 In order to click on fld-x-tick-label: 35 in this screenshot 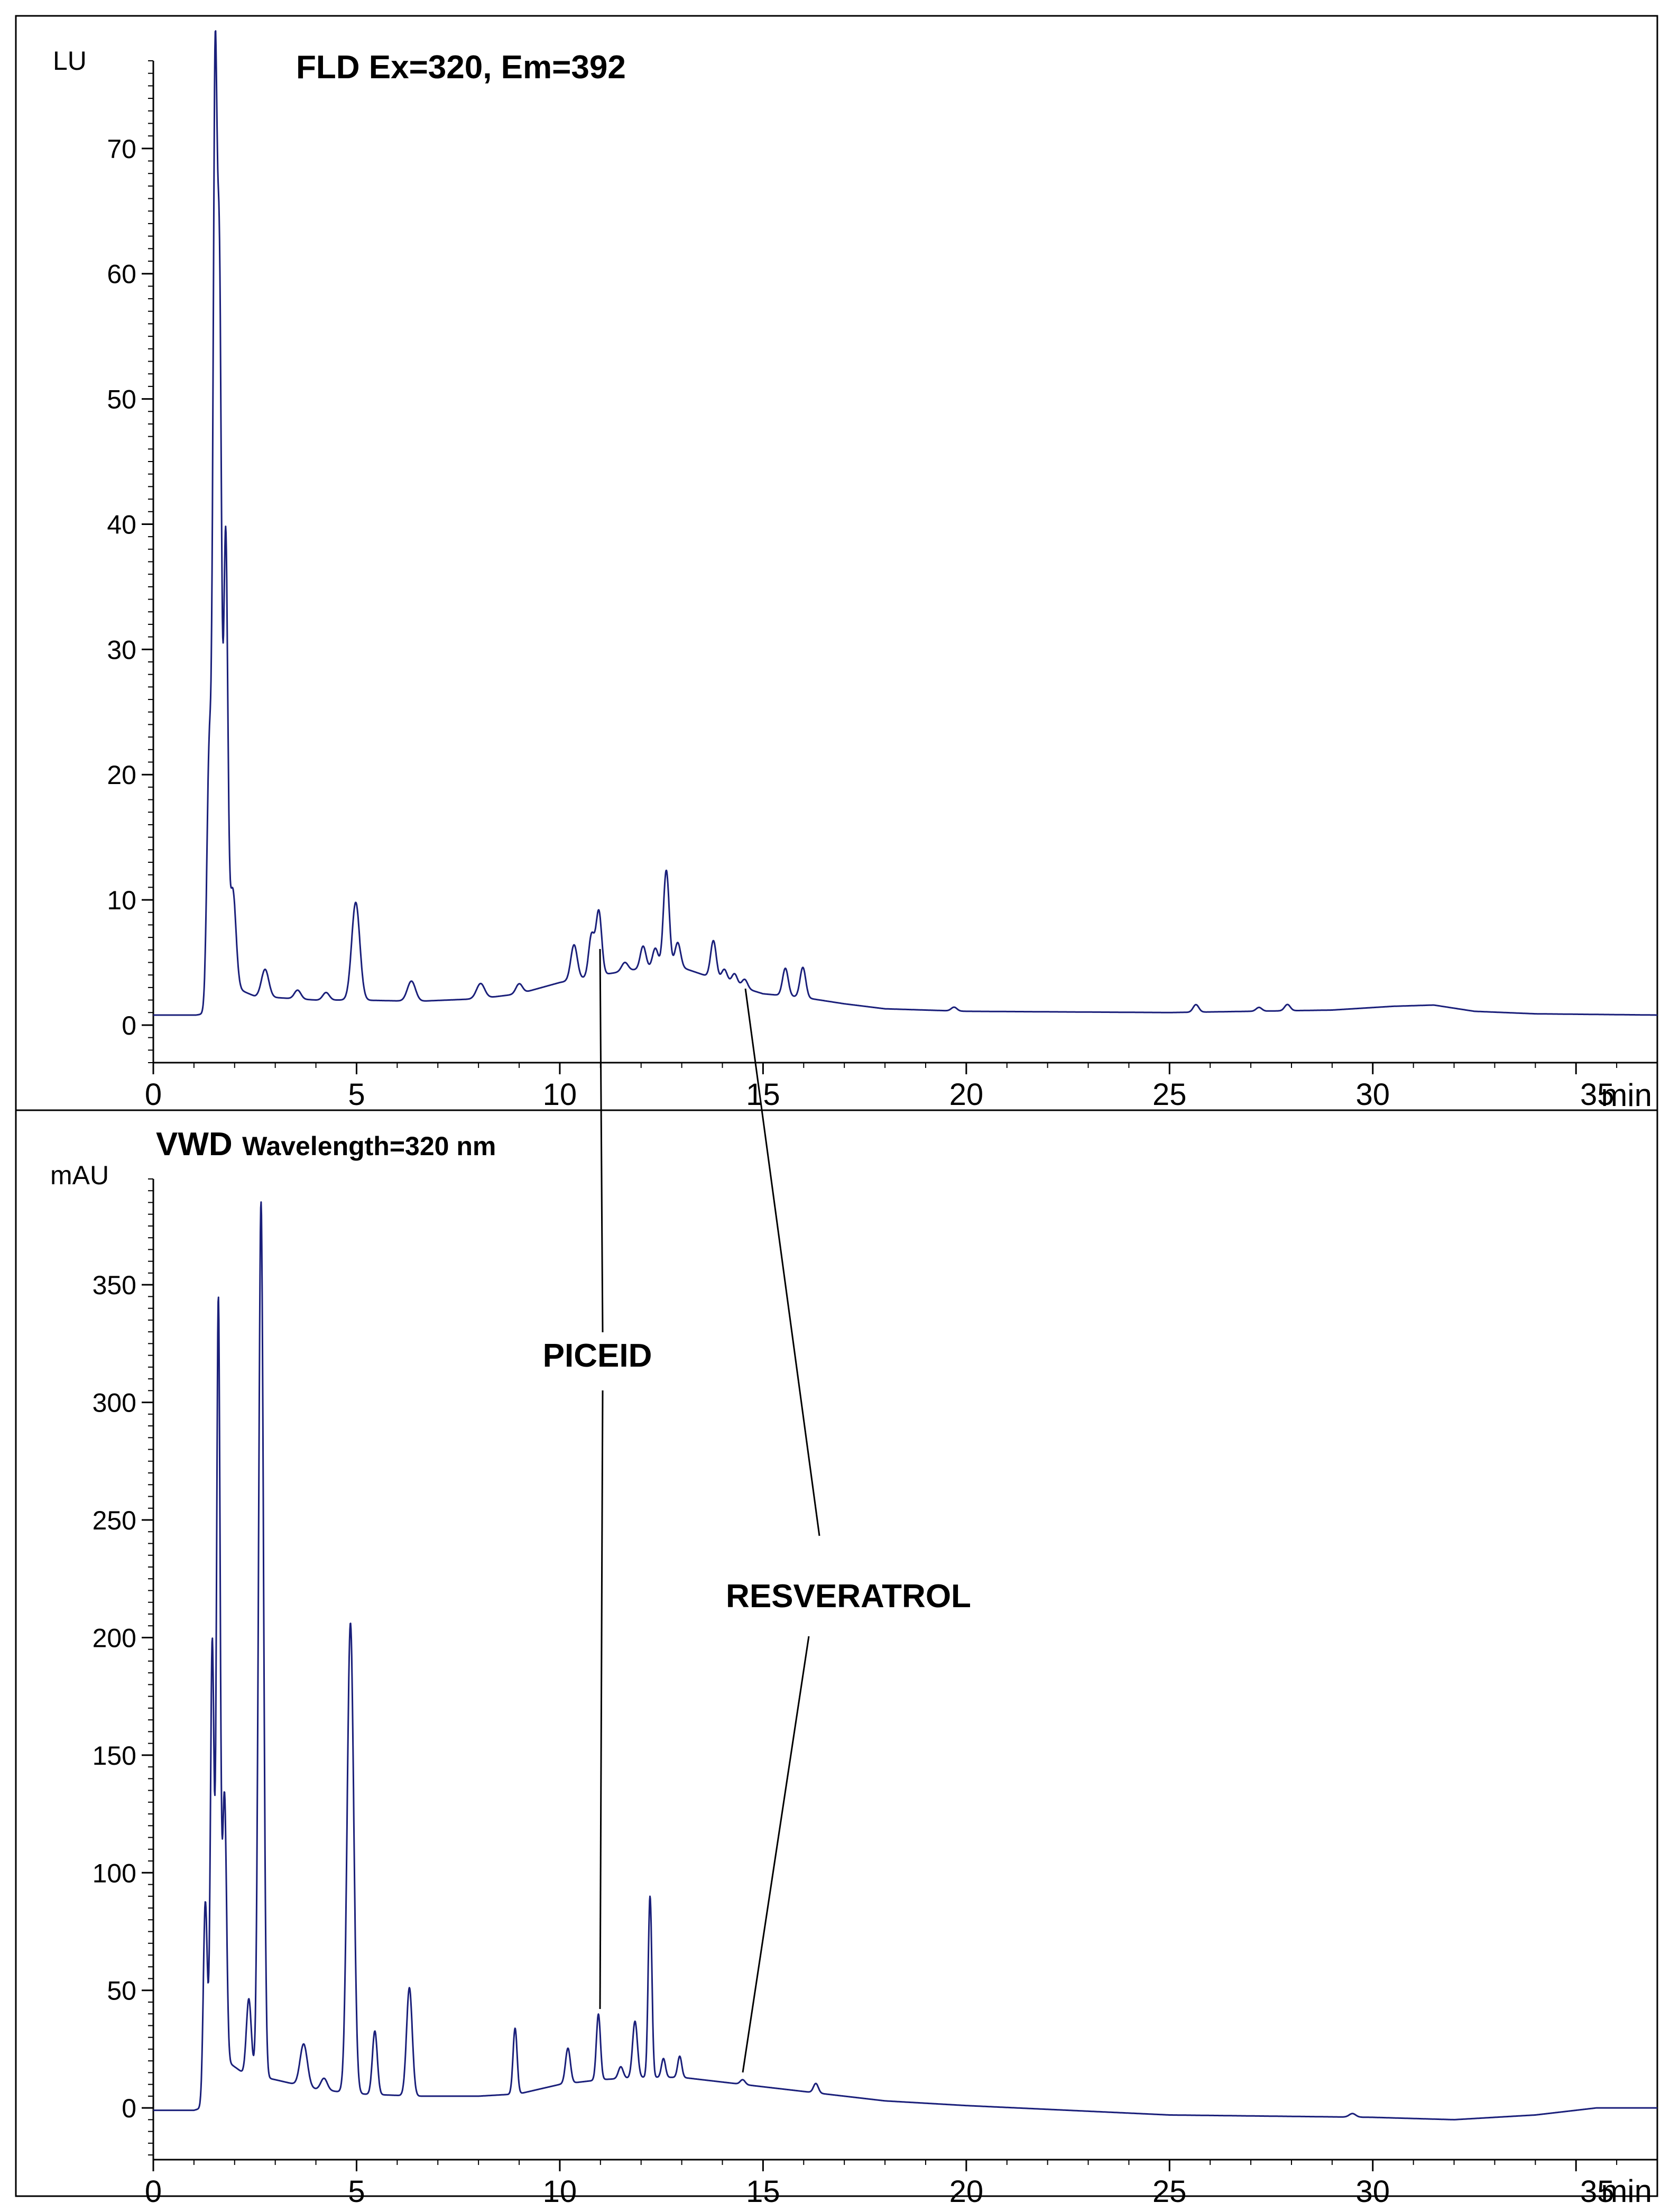, I will do `click(1597, 1094)`.